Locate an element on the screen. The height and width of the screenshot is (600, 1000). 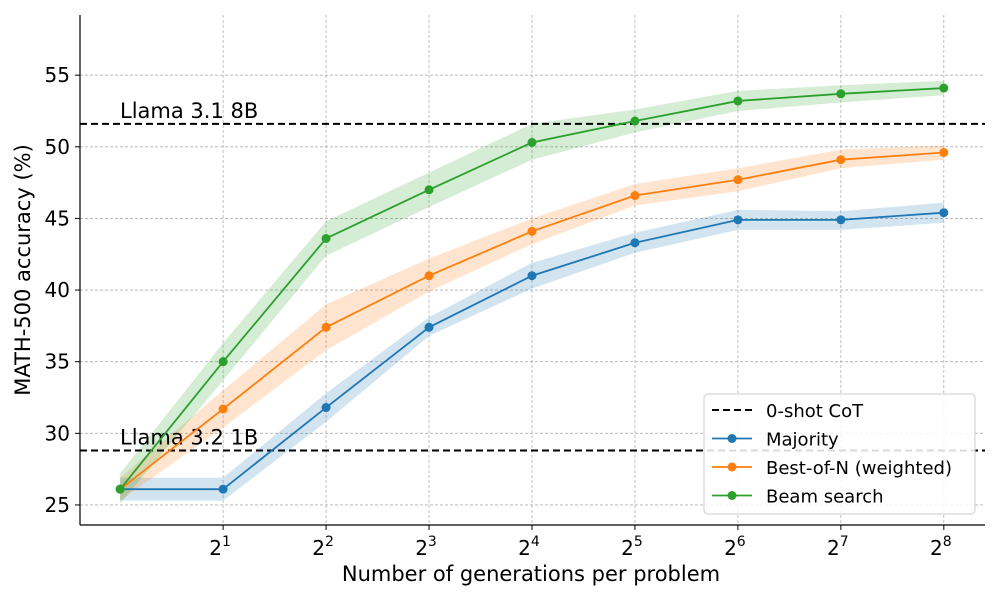
legend-marker-majority is located at coordinates (732, 438).